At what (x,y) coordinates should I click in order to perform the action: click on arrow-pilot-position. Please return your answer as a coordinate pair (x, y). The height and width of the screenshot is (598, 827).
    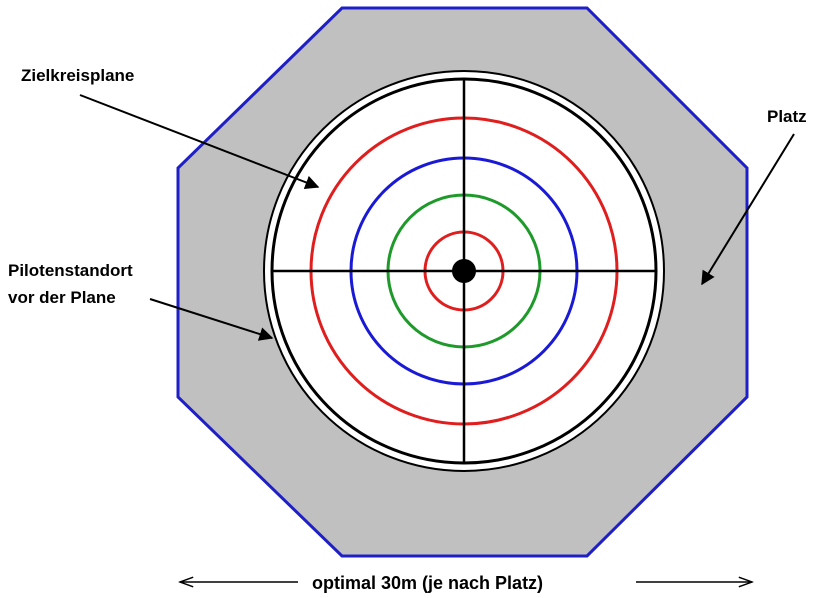
    Looking at the image, I should click on (211, 319).